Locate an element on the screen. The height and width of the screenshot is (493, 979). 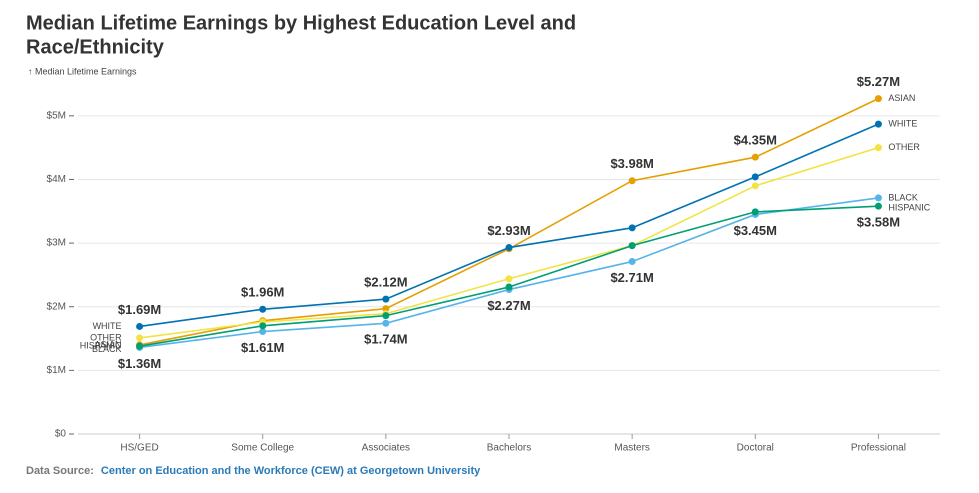
x-tick-label: Associates is located at coordinates (386, 448).